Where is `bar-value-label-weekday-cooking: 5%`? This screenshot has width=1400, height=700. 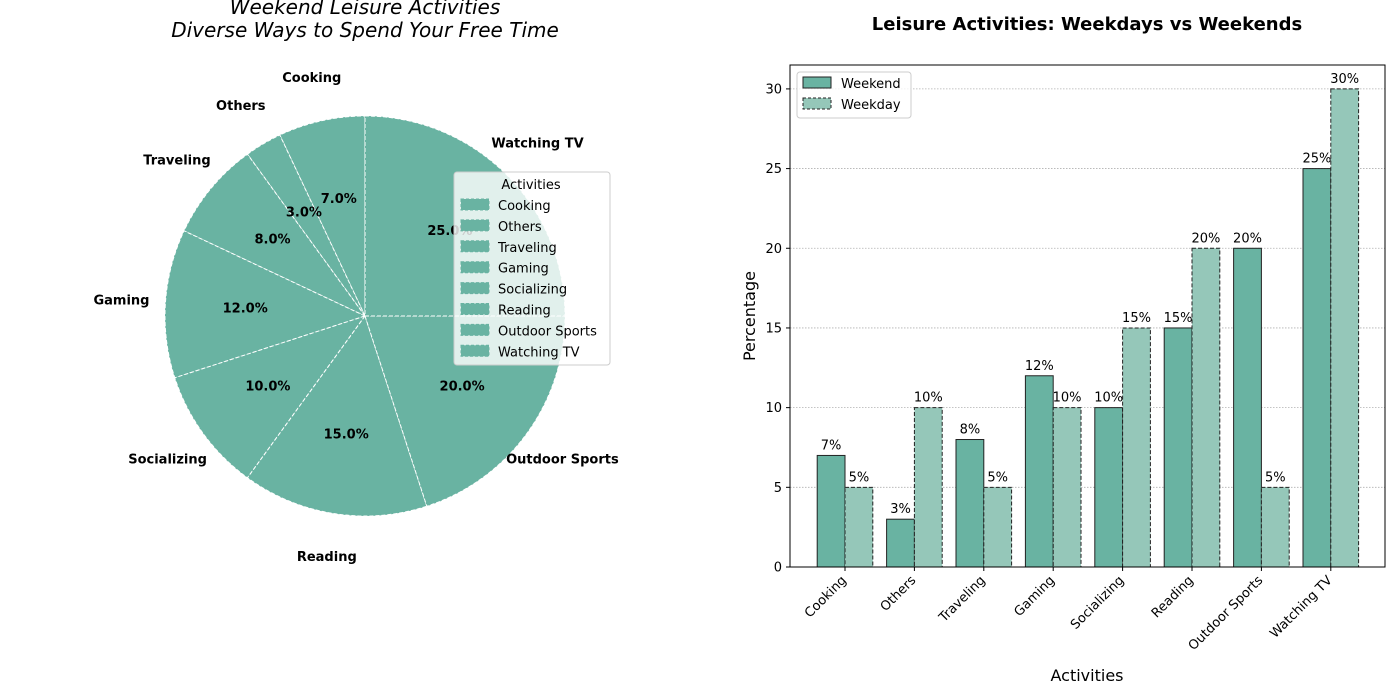
bar-value-label-weekday-cooking: 5% is located at coordinates (859, 477).